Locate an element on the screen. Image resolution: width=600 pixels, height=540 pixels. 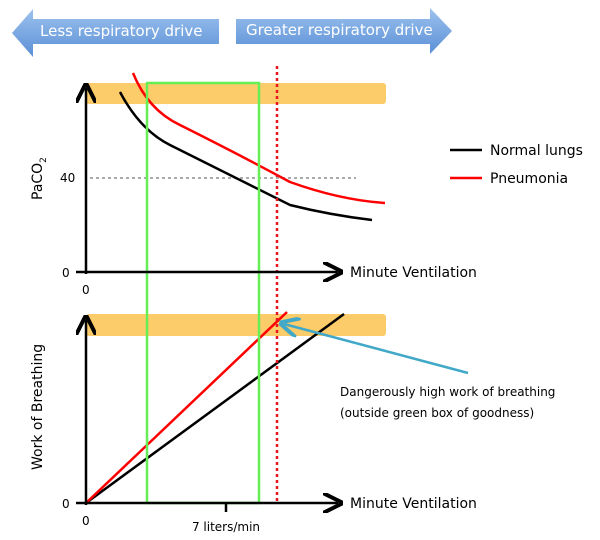
bottom-ylabel: Work of Breathing is located at coordinates (38, 407).